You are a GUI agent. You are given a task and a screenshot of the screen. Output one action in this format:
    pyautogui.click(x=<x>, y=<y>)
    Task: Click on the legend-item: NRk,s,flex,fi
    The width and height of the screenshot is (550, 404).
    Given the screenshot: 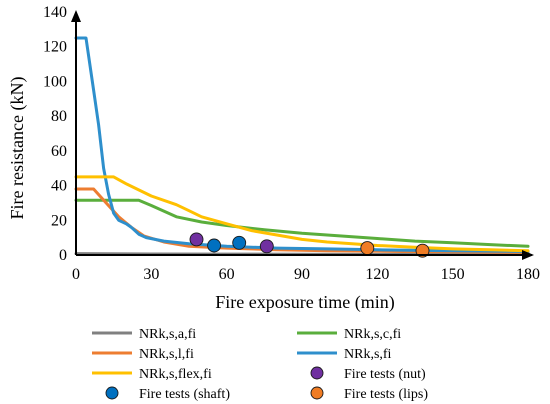 What is the action you would take?
    pyautogui.click(x=152, y=374)
    